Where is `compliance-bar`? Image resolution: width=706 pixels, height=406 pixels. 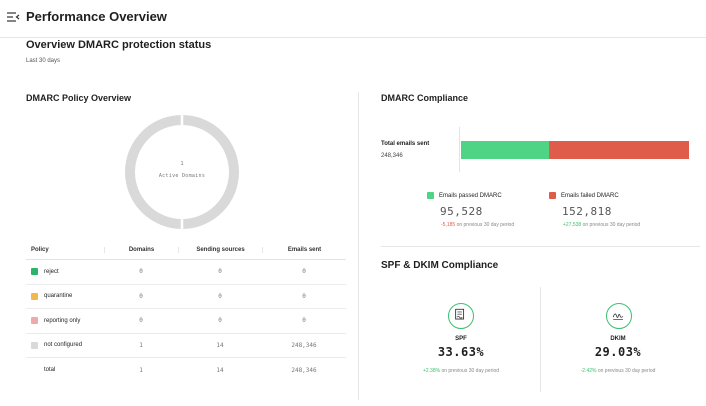 compliance-bar is located at coordinates (575, 150).